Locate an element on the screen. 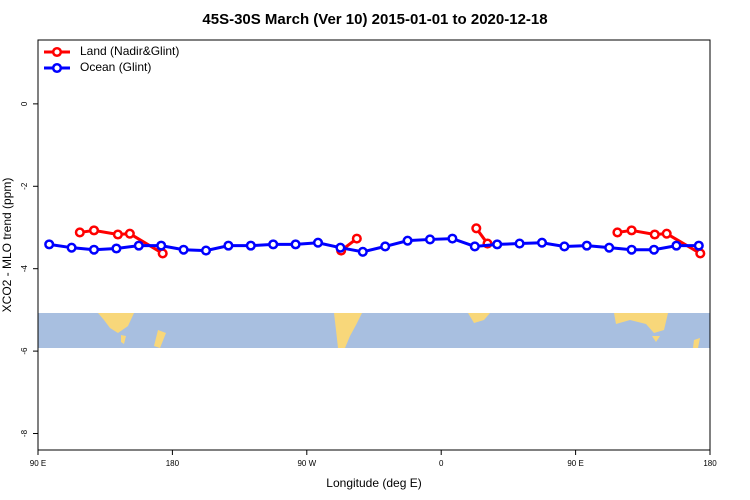 This screenshot has width=750, height=500. map-strip is located at coordinates (374, 330).